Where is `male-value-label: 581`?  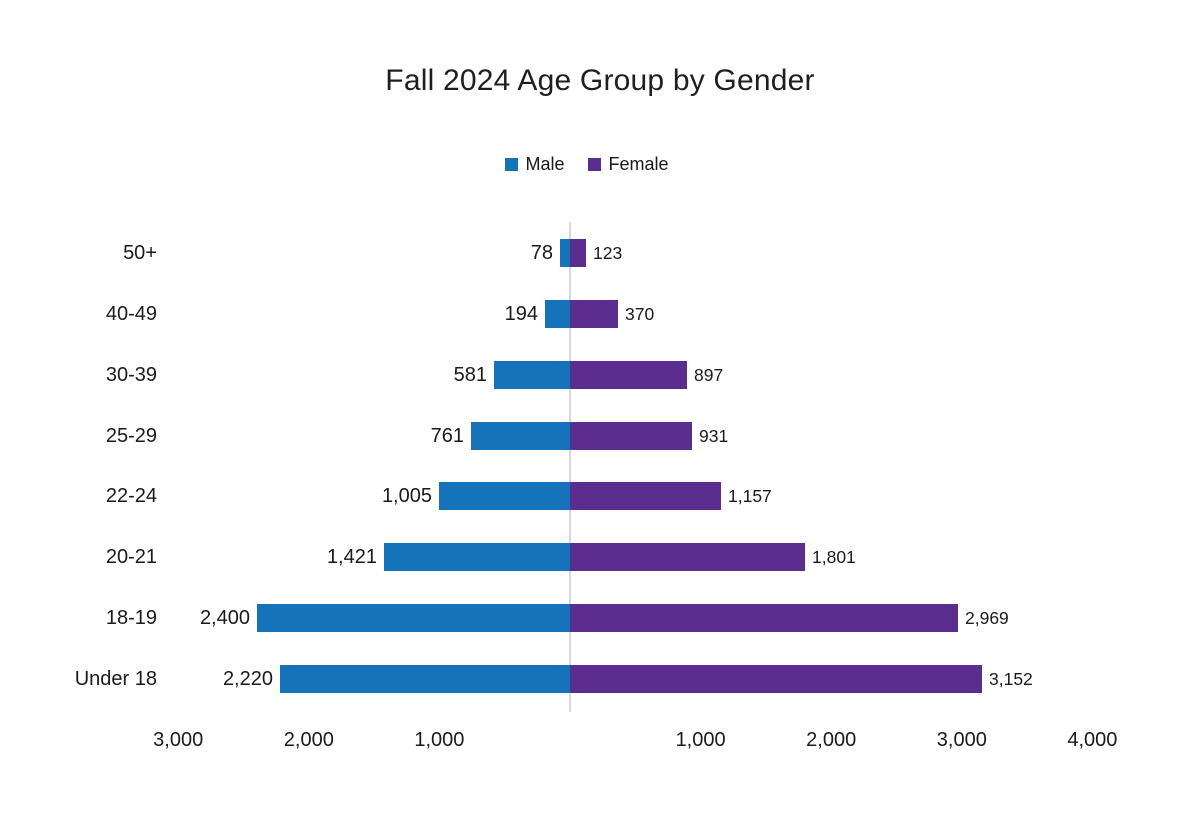 male-value-label: 581 is located at coordinates (470, 375).